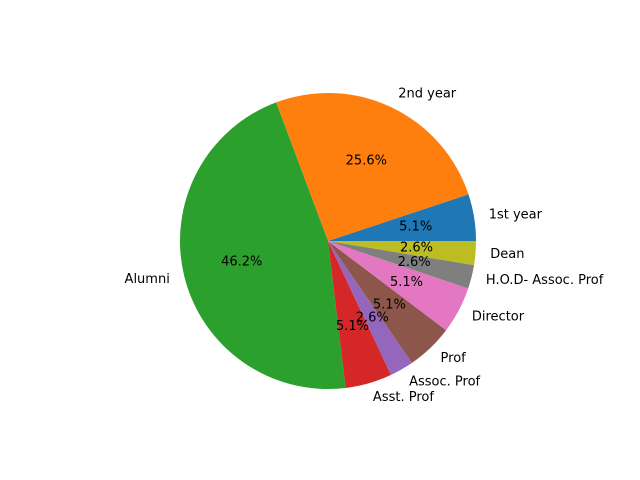 This screenshot has width=640, height=480. I want to click on slice-label-dean: Dean, so click(507, 254).